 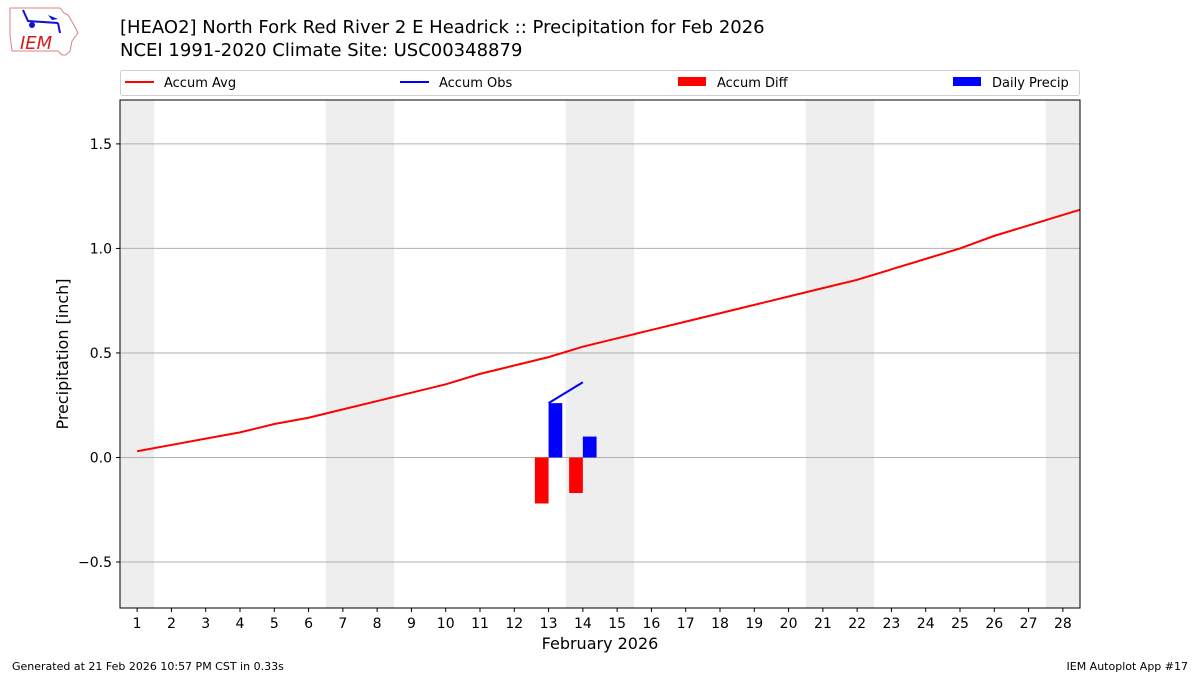 I want to click on x-tick-label: 19, so click(x=754, y=624).